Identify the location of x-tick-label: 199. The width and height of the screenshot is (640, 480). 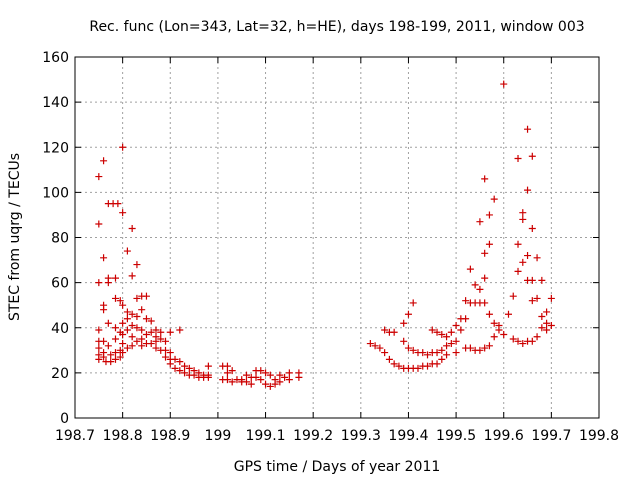
(218, 436).